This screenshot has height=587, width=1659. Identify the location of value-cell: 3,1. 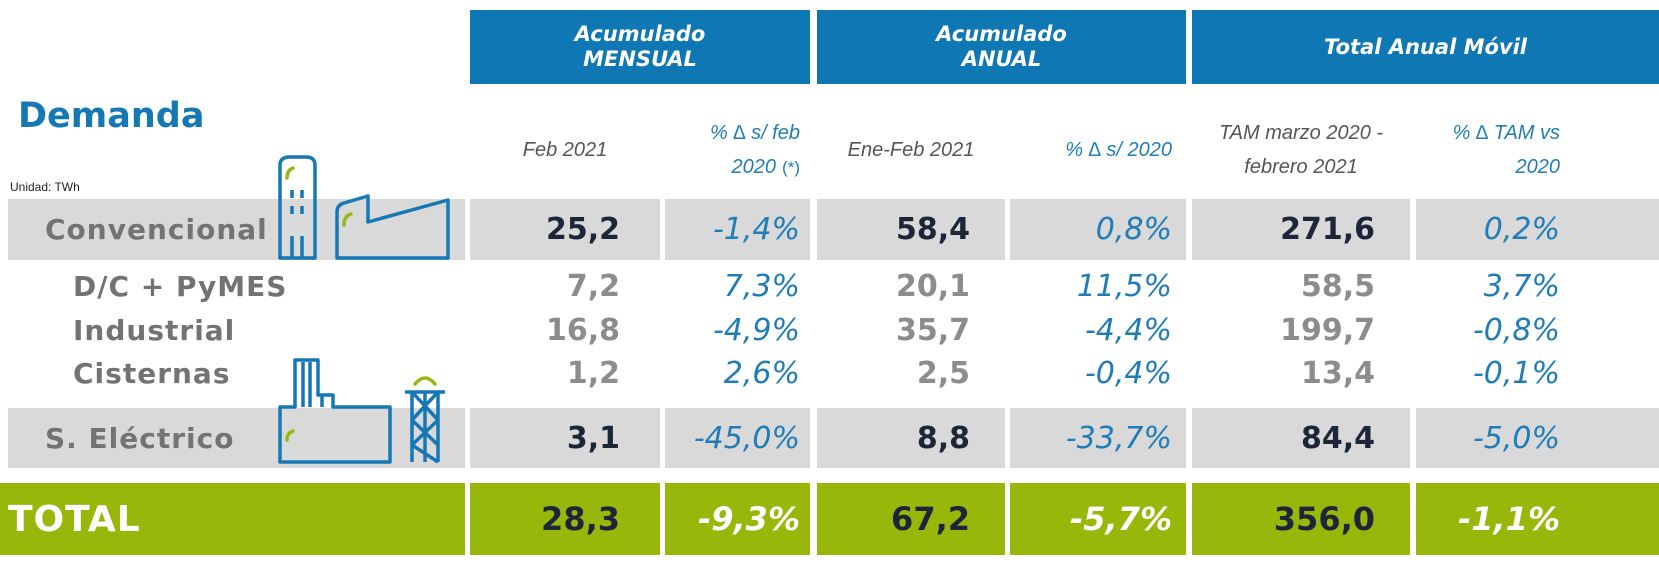
(565, 438).